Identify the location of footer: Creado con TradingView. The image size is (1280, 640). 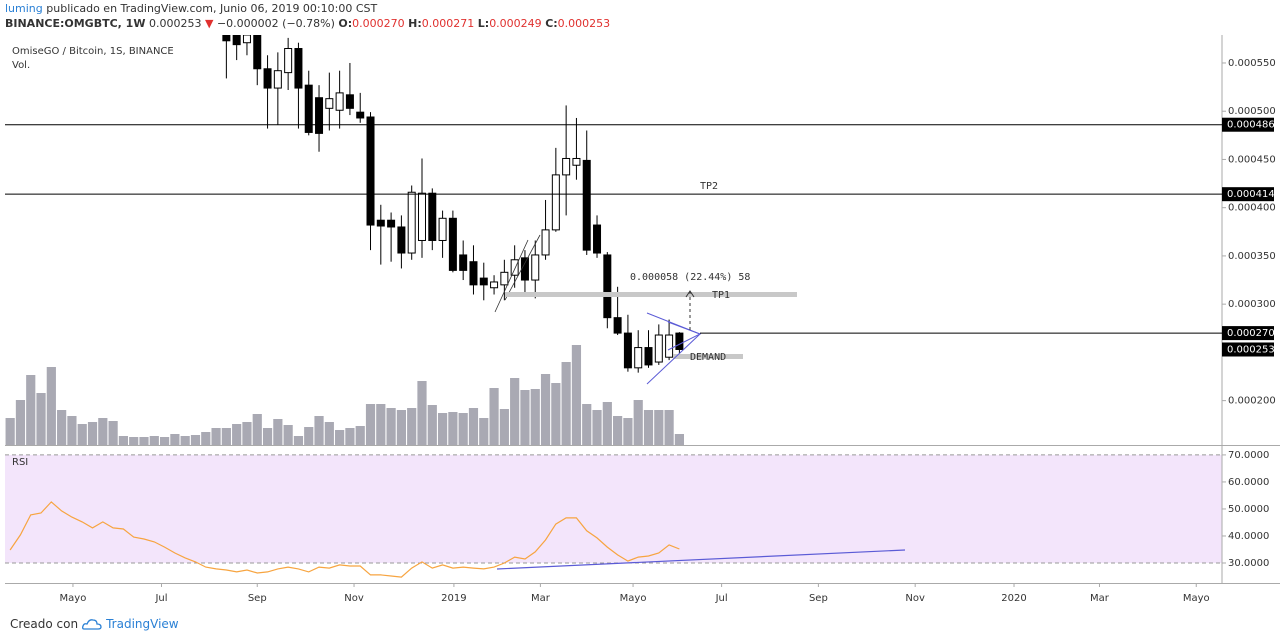
(94, 624).